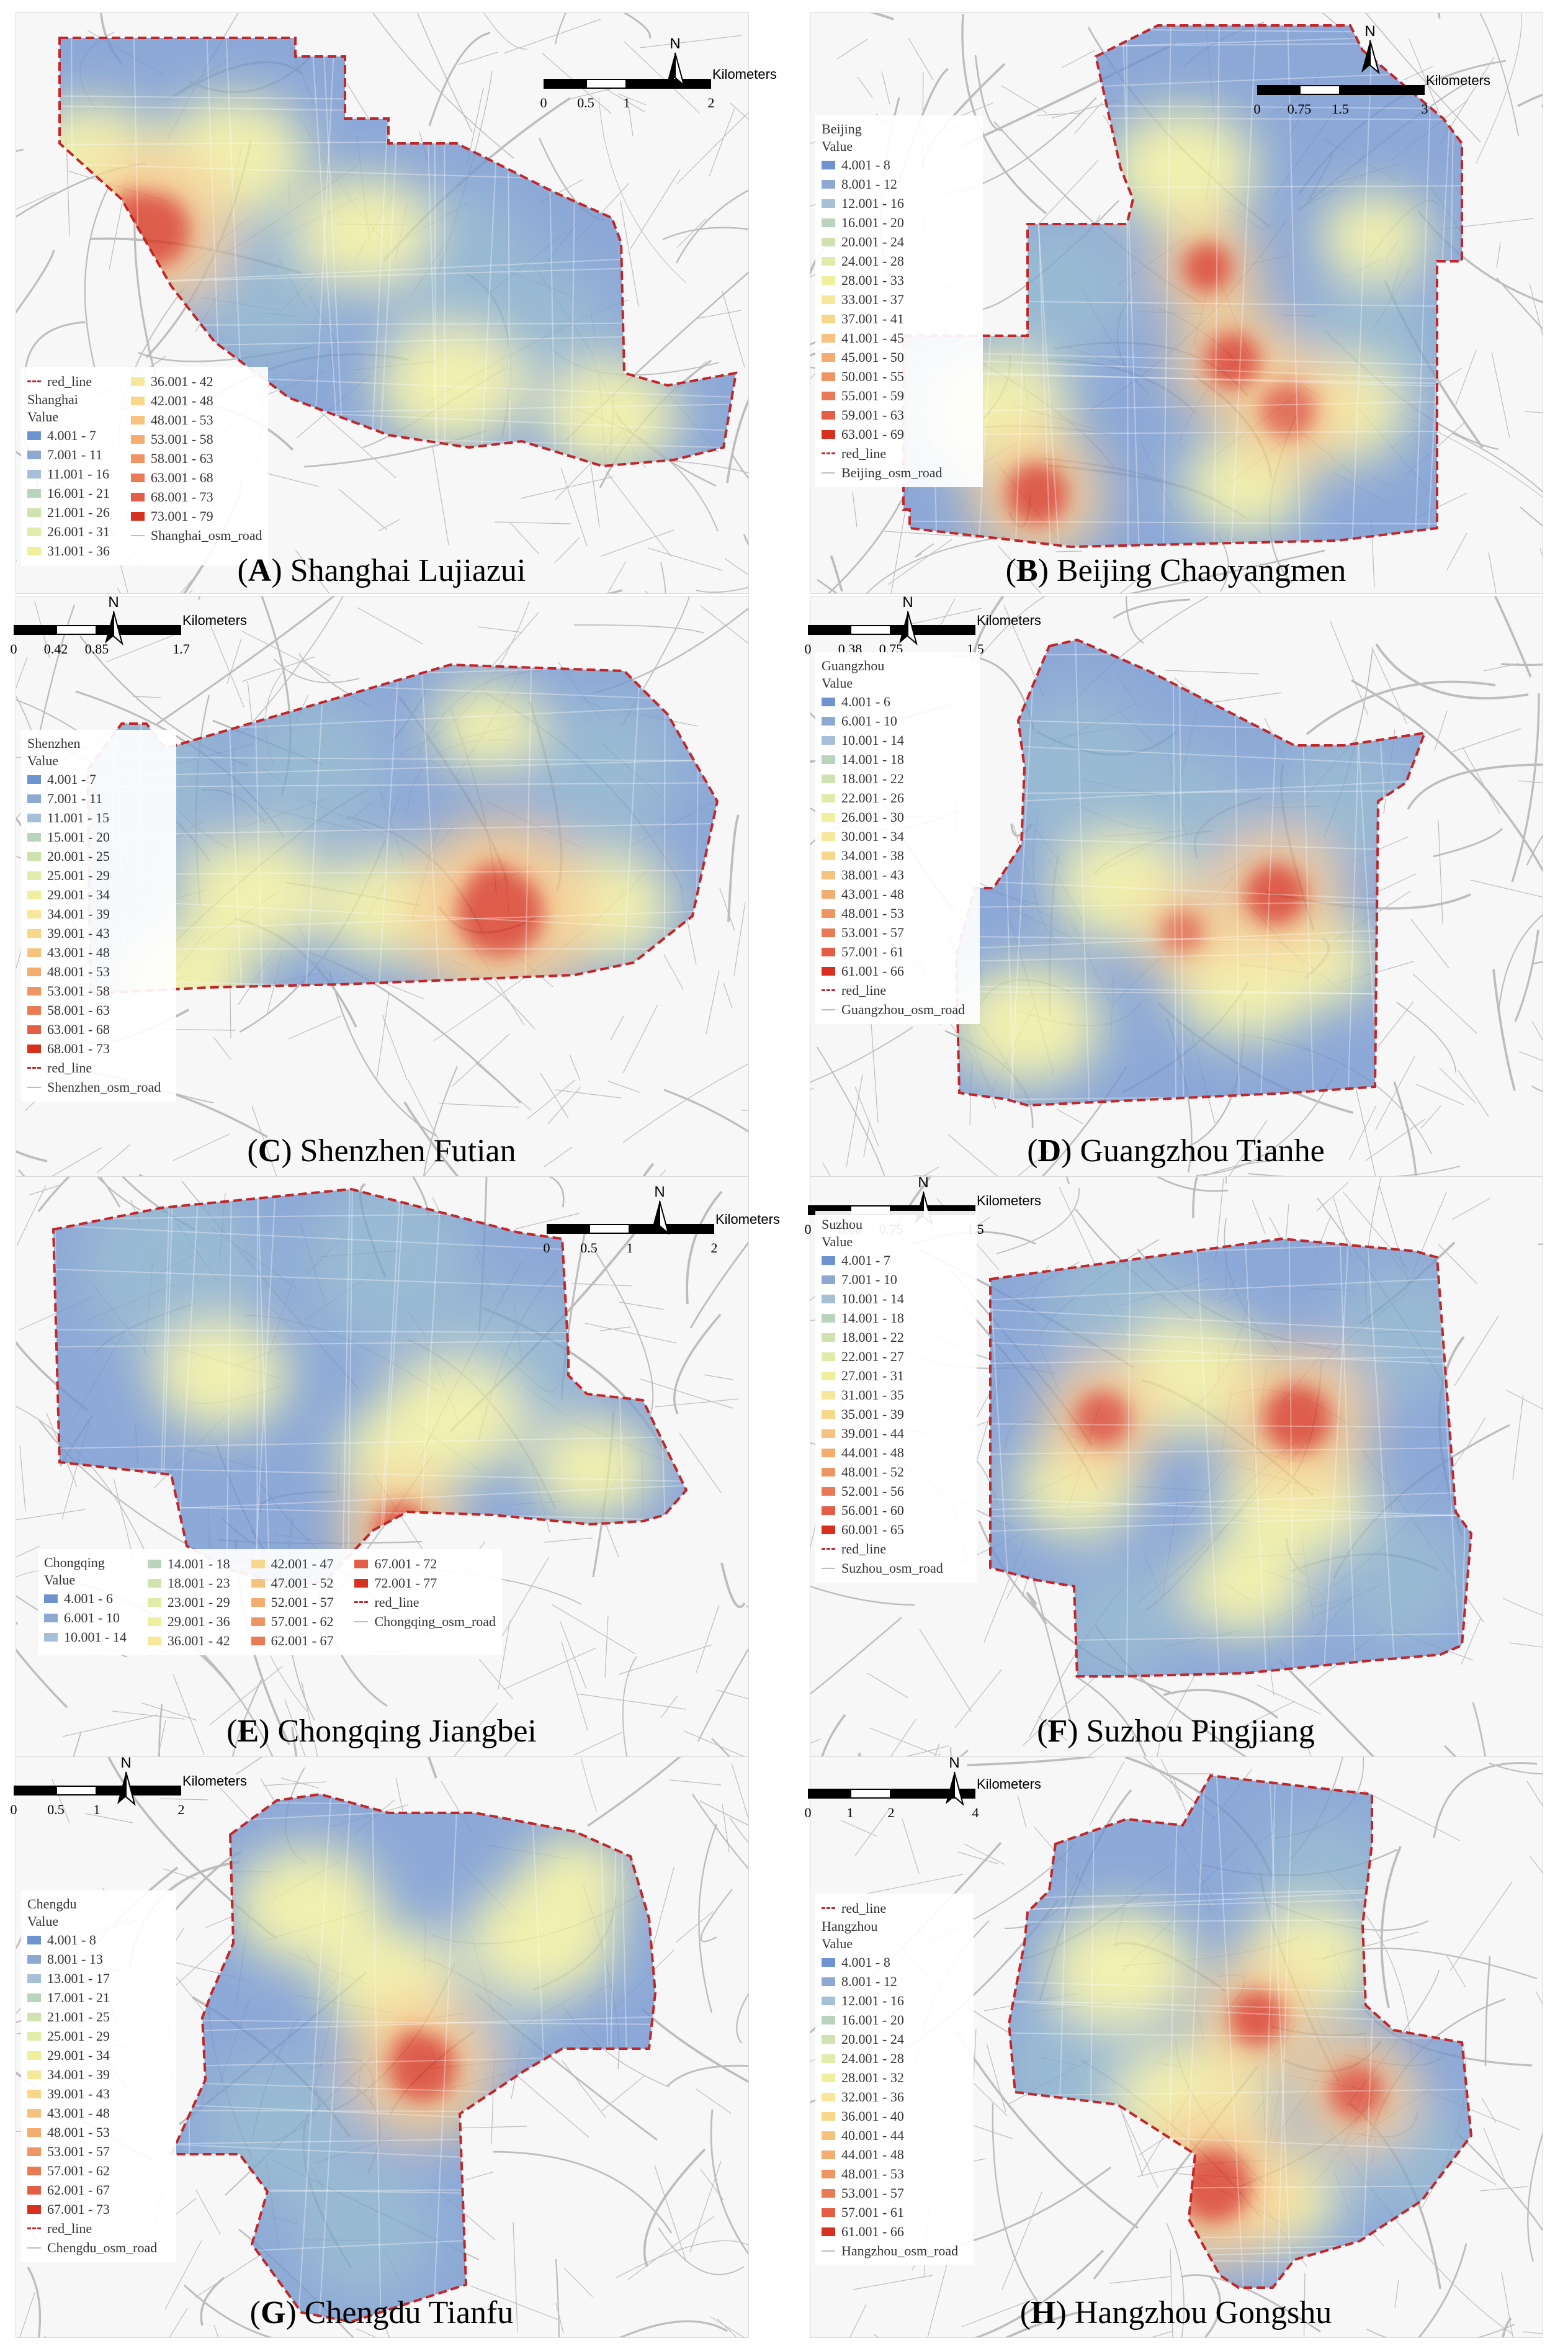 The image size is (1568, 2346). What do you see at coordinates (188, 1621) in the screenshot?
I see `legend-class-item: 29.001 - 36` at bounding box center [188, 1621].